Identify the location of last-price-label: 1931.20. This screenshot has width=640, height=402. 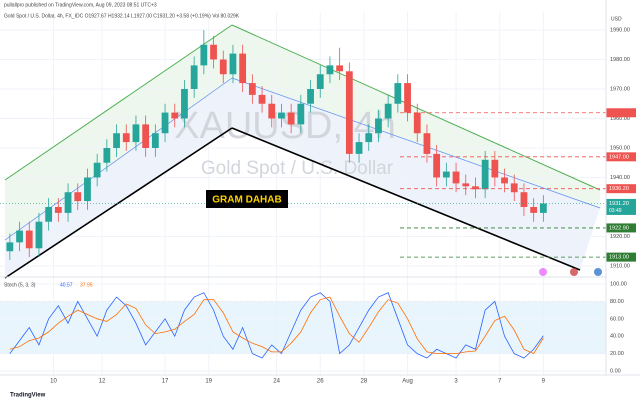
(619, 204).